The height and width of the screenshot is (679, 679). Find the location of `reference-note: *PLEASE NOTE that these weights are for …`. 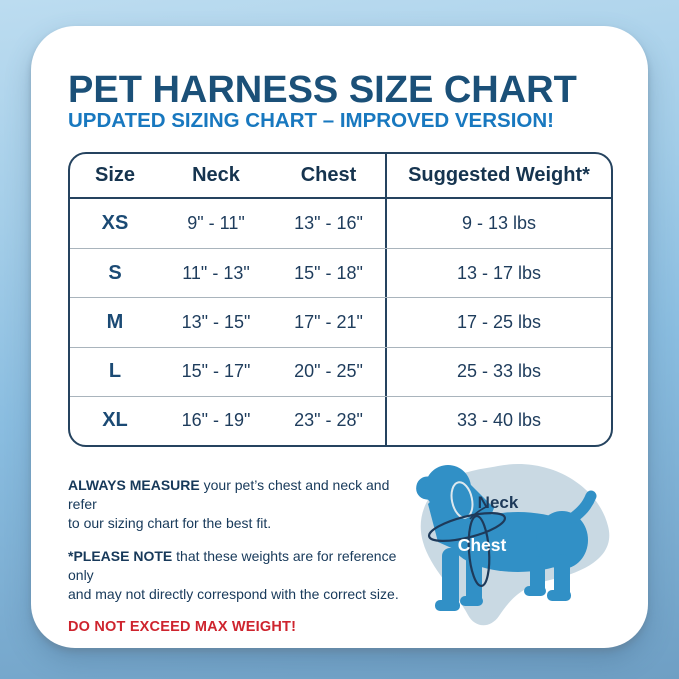

reference-note: *PLEASE NOTE that these weights are for … is located at coordinates (244, 575).